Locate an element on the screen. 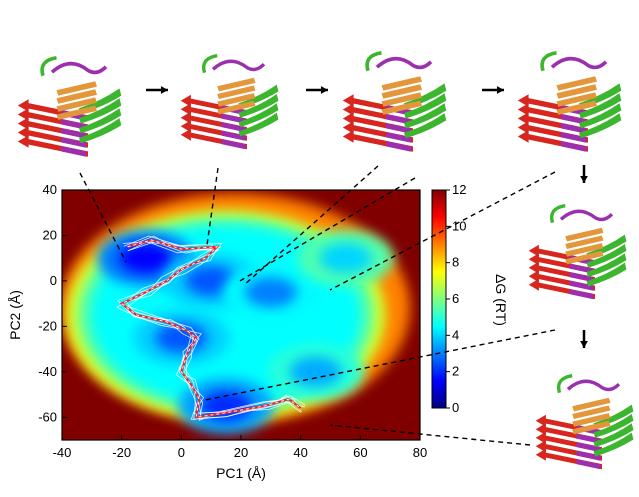 This screenshot has height=497, width=639. y-tick-label: -60 is located at coordinates (47, 416).